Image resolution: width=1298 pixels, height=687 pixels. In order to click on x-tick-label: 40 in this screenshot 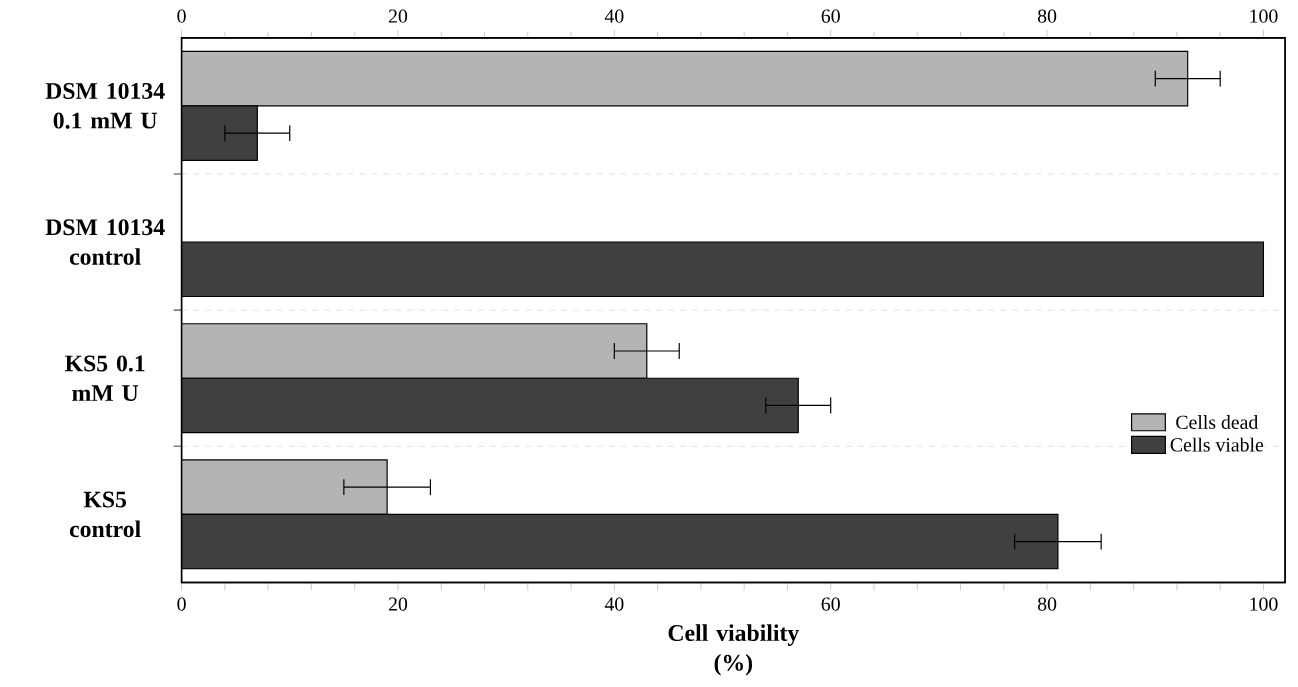, I will do `click(614, 604)`.